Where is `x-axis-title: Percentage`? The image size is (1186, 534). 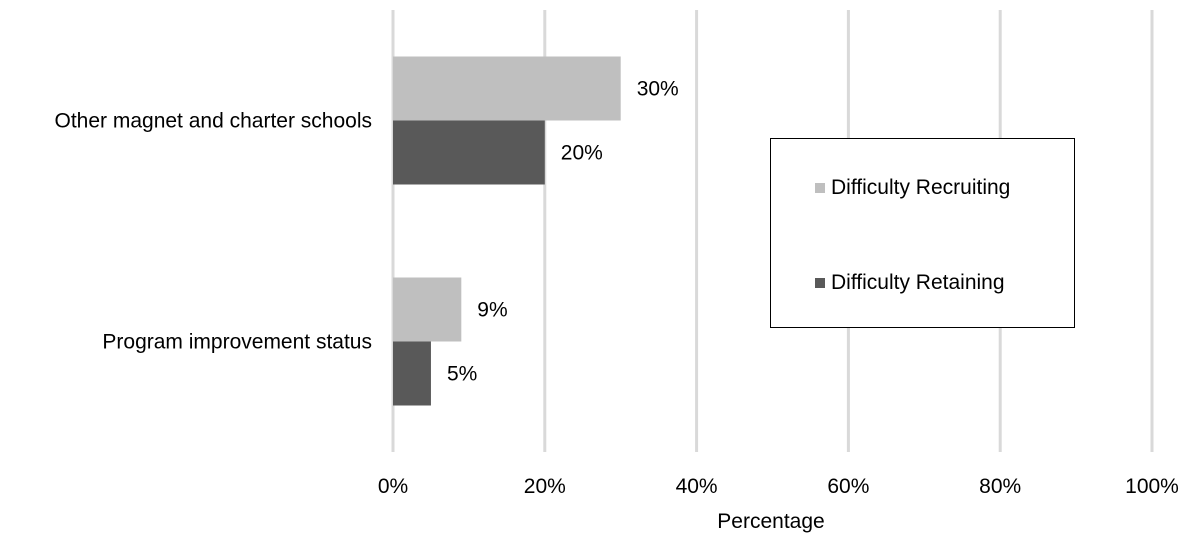
x-axis-title: Percentage is located at coordinates (770, 521).